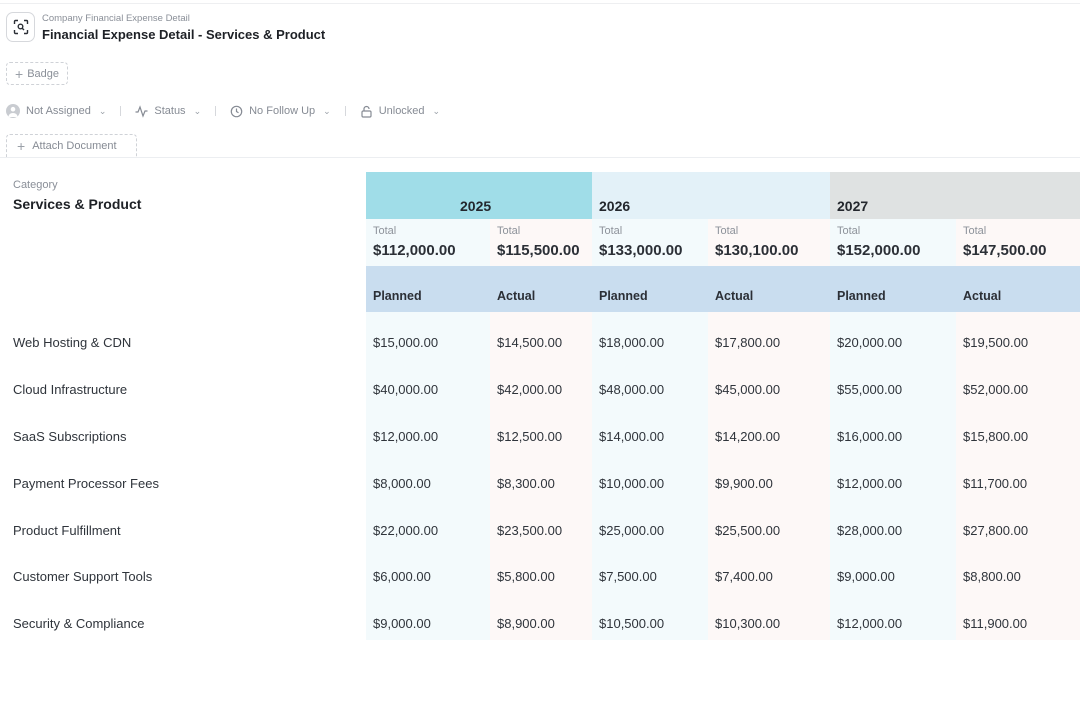  I want to click on table-cell: $17,800.00, so click(748, 342).